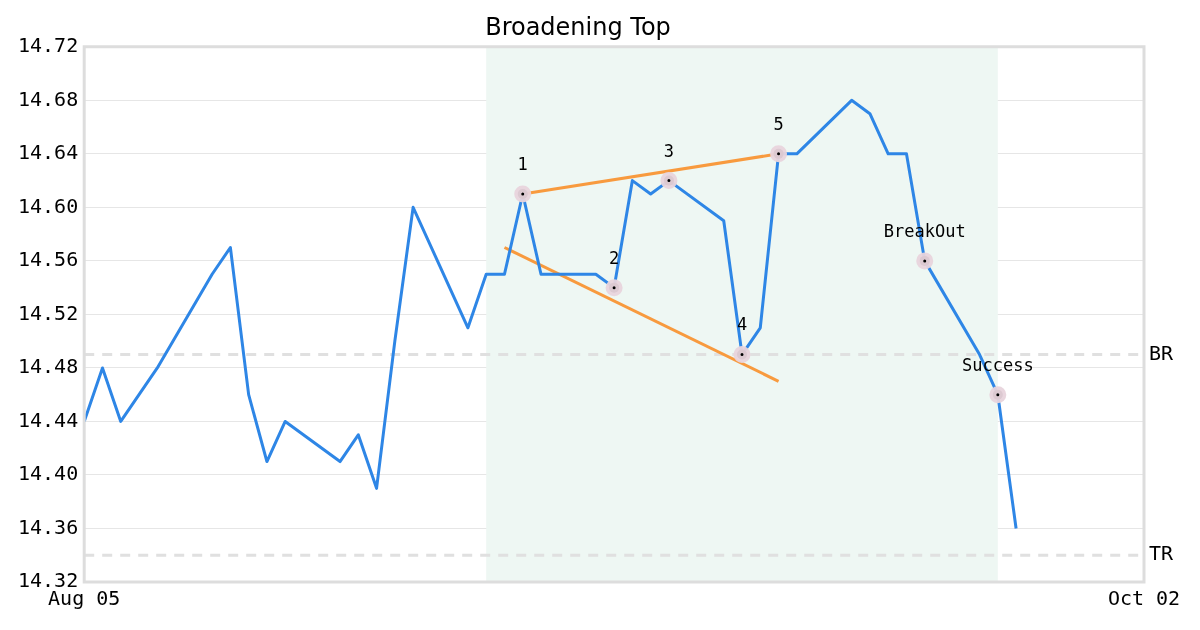 The width and height of the screenshot is (1200, 630). What do you see at coordinates (48, 473) in the screenshot?
I see `y-tick-label: 14.40` at bounding box center [48, 473].